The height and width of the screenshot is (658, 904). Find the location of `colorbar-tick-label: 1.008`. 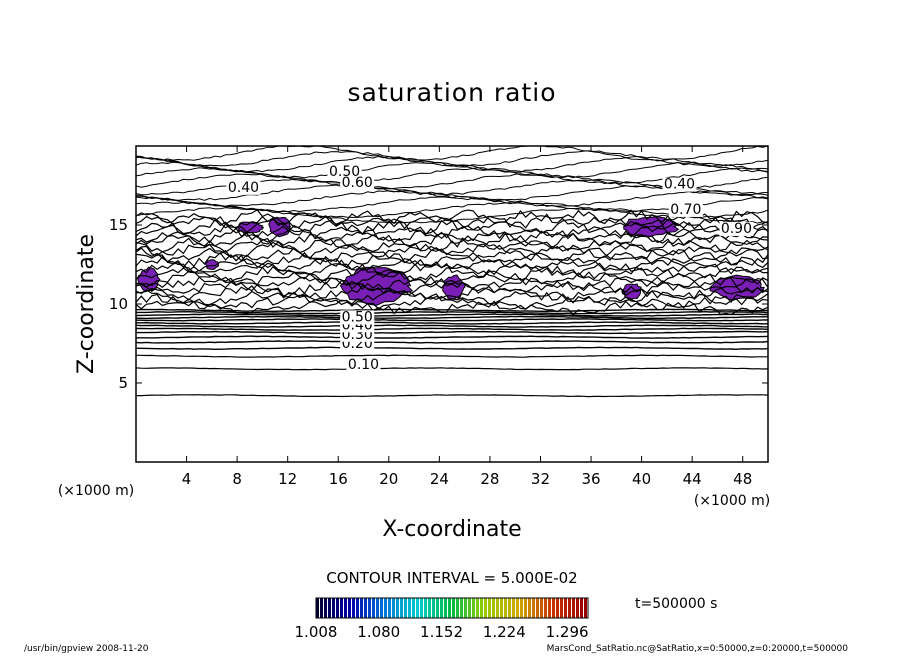

colorbar-tick-label: 1.008 is located at coordinates (316, 632).